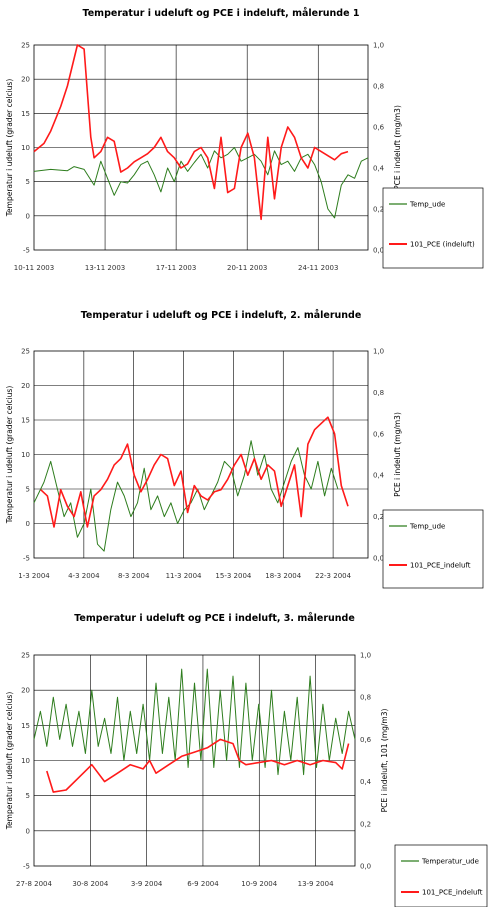 The image size is (488, 911). What do you see at coordinates (105, 268) in the screenshot?
I see `x-tick-label: 13-11 2003` at bounding box center [105, 268].